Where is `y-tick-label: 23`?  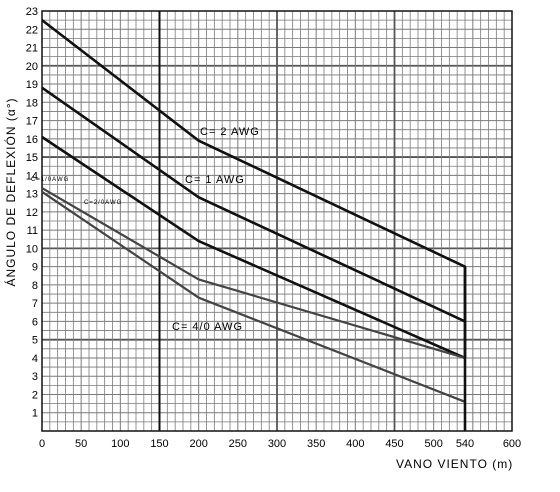 y-tick-label: 23 is located at coordinates (32, 12).